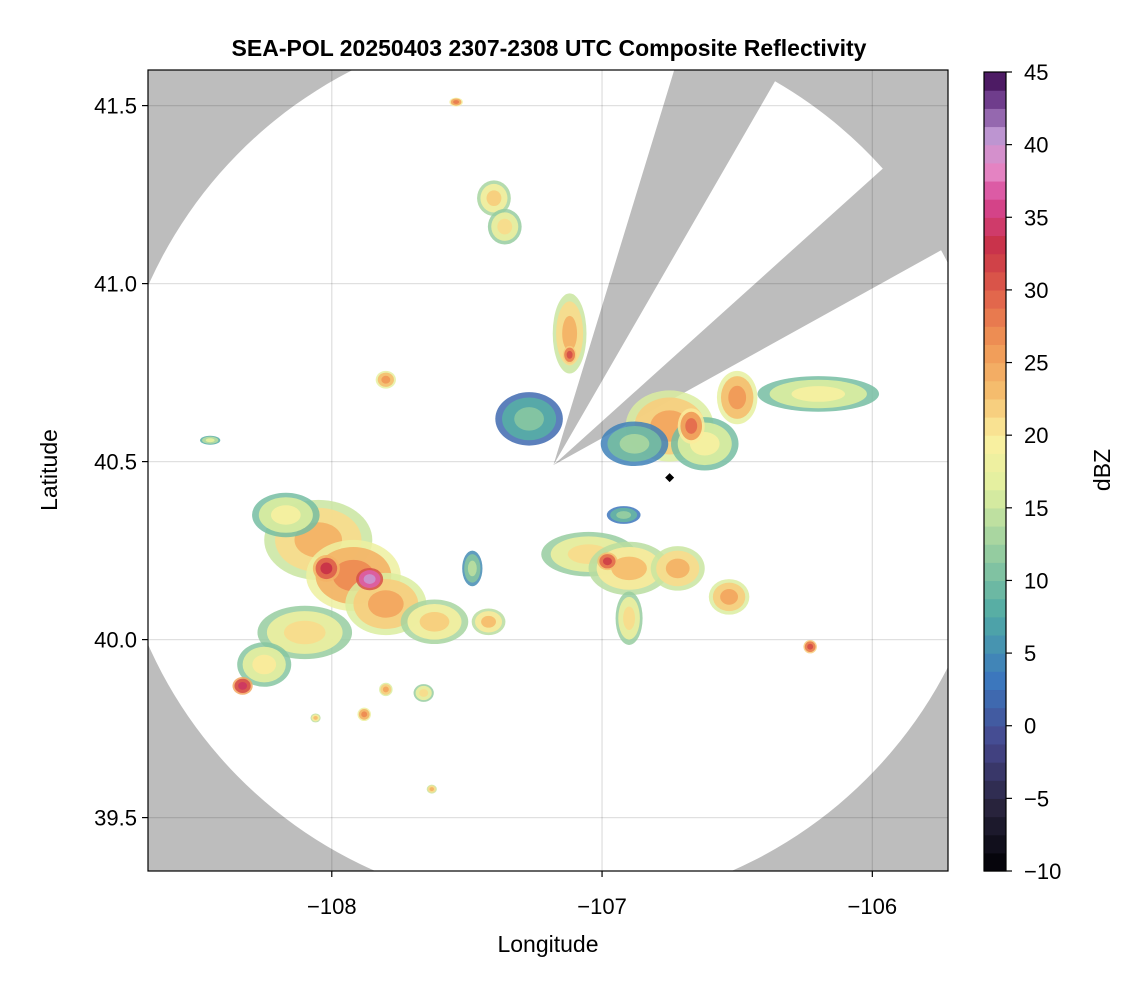 The image size is (1146, 990). I want to click on colorbar-label: dBZ, so click(1102, 470).